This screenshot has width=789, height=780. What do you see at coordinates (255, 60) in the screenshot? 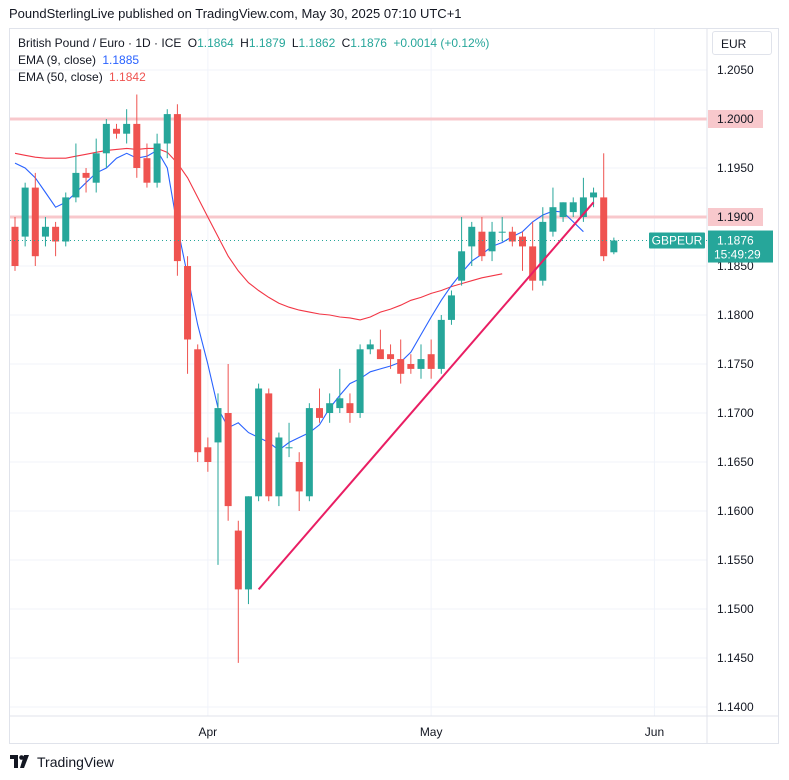
I see `ema9-row: EMA (9, close) 1.1885` at bounding box center [255, 60].